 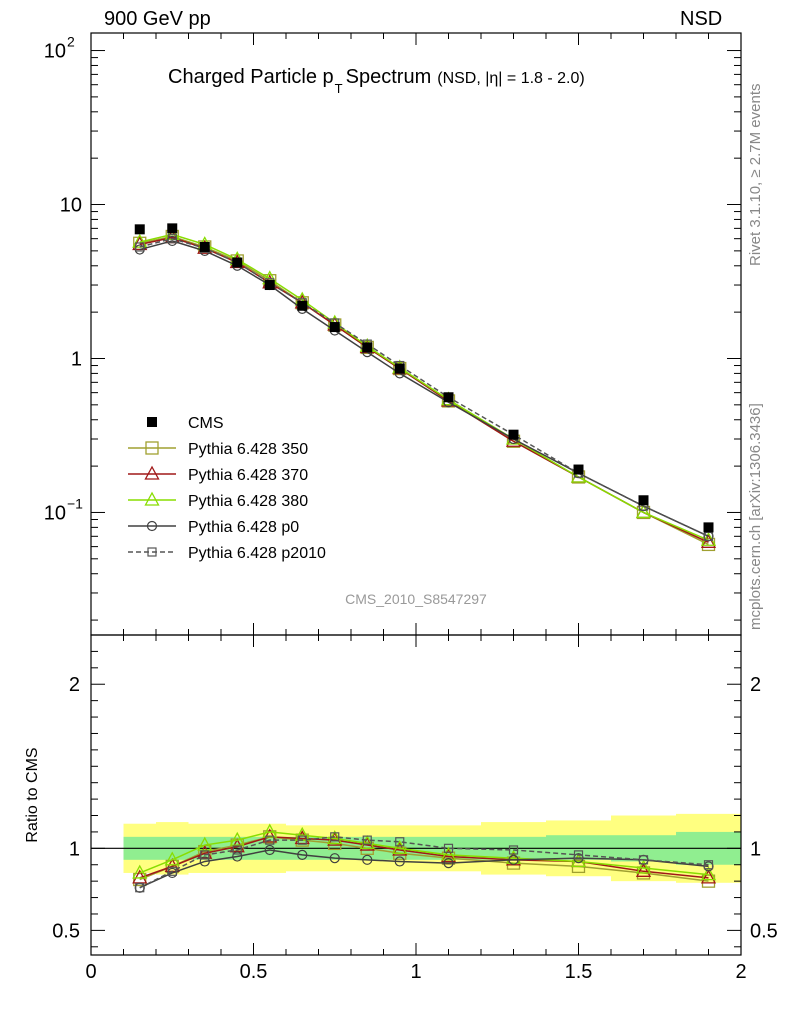 I want to click on legend-label: CMS, so click(x=206, y=423).